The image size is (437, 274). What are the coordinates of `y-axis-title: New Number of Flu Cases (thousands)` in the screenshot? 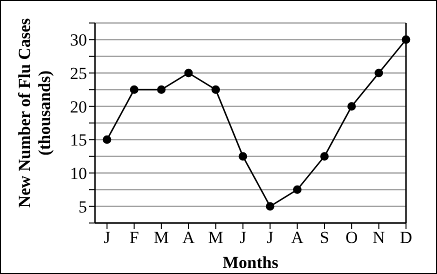 It's located at (35, 113).